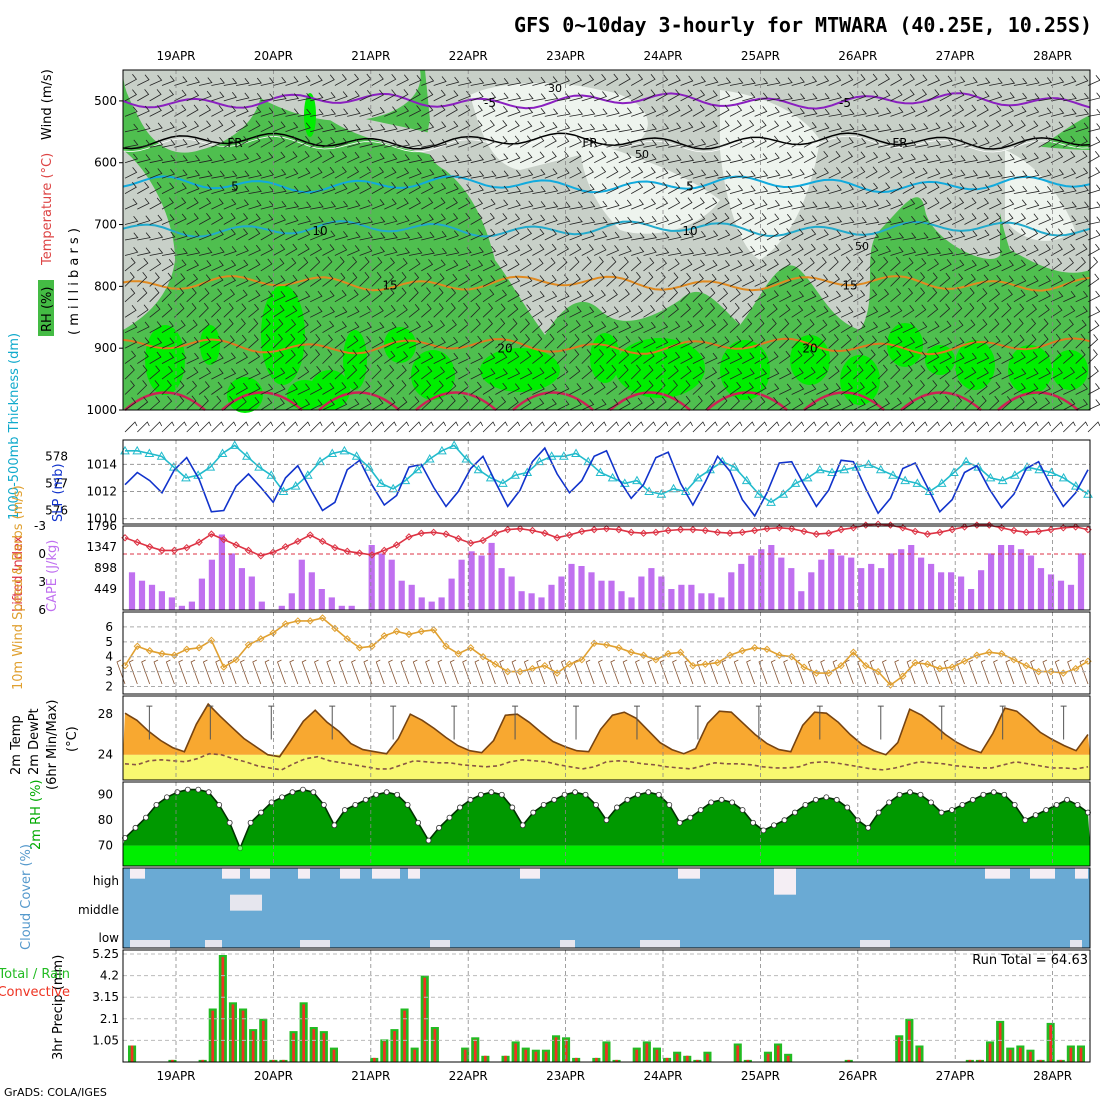 The height and width of the screenshot is (1100, 1100). What do you see at coordinates (109, 642) in the screenshot?
I see `wind-tick: 5` at bounding box center [109, 642].